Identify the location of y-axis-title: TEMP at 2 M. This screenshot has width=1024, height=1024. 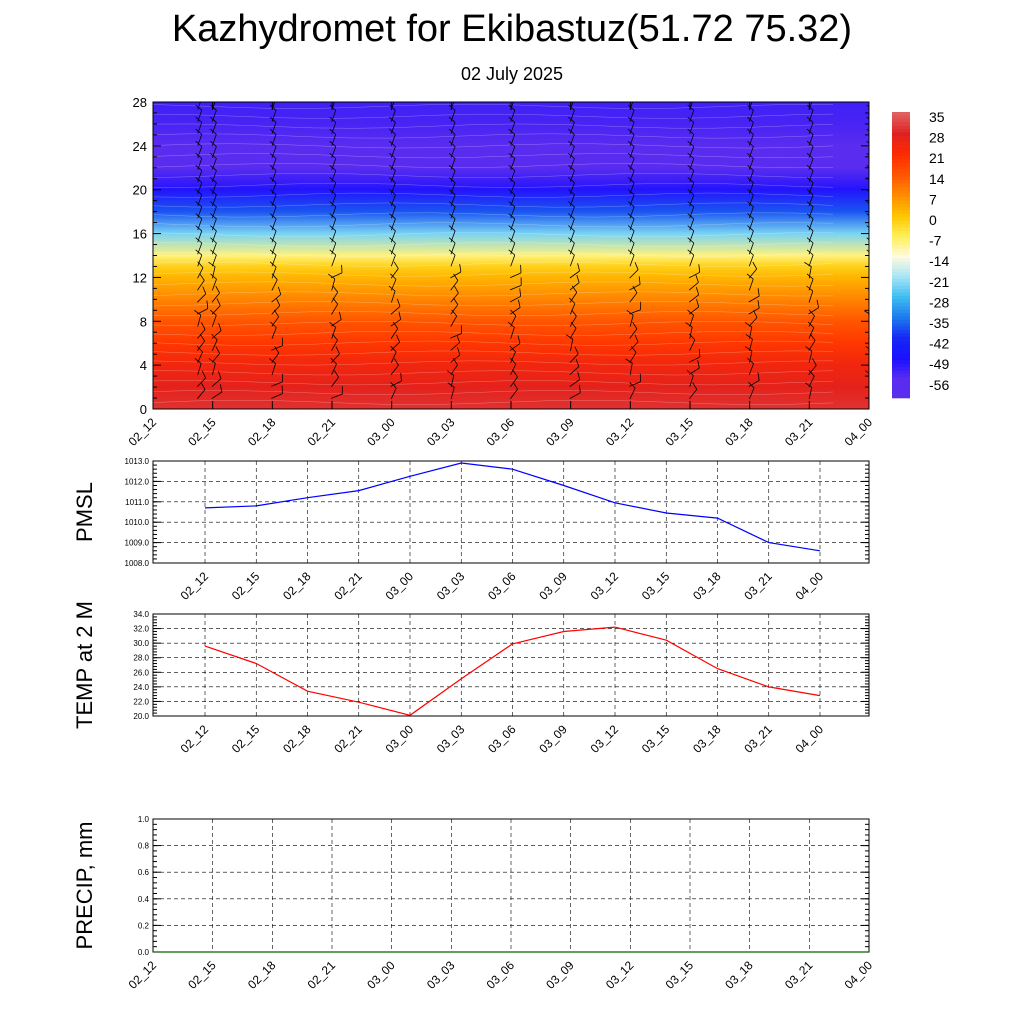
(84, 665).